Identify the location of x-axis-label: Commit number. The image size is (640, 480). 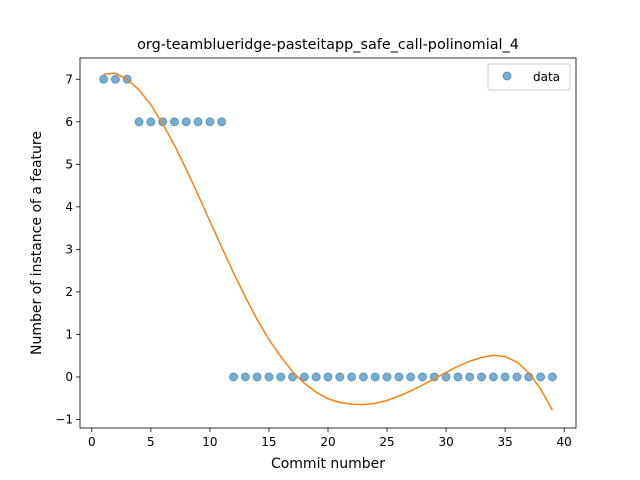
(328, 464).